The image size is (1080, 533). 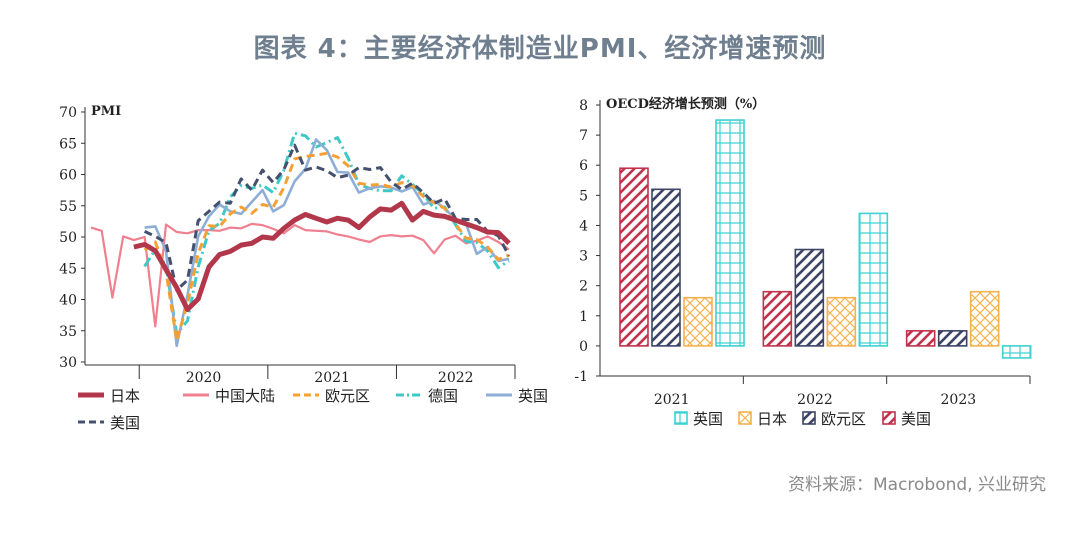 I want to click on bar-美国-2023, so click(x=920, y=338).